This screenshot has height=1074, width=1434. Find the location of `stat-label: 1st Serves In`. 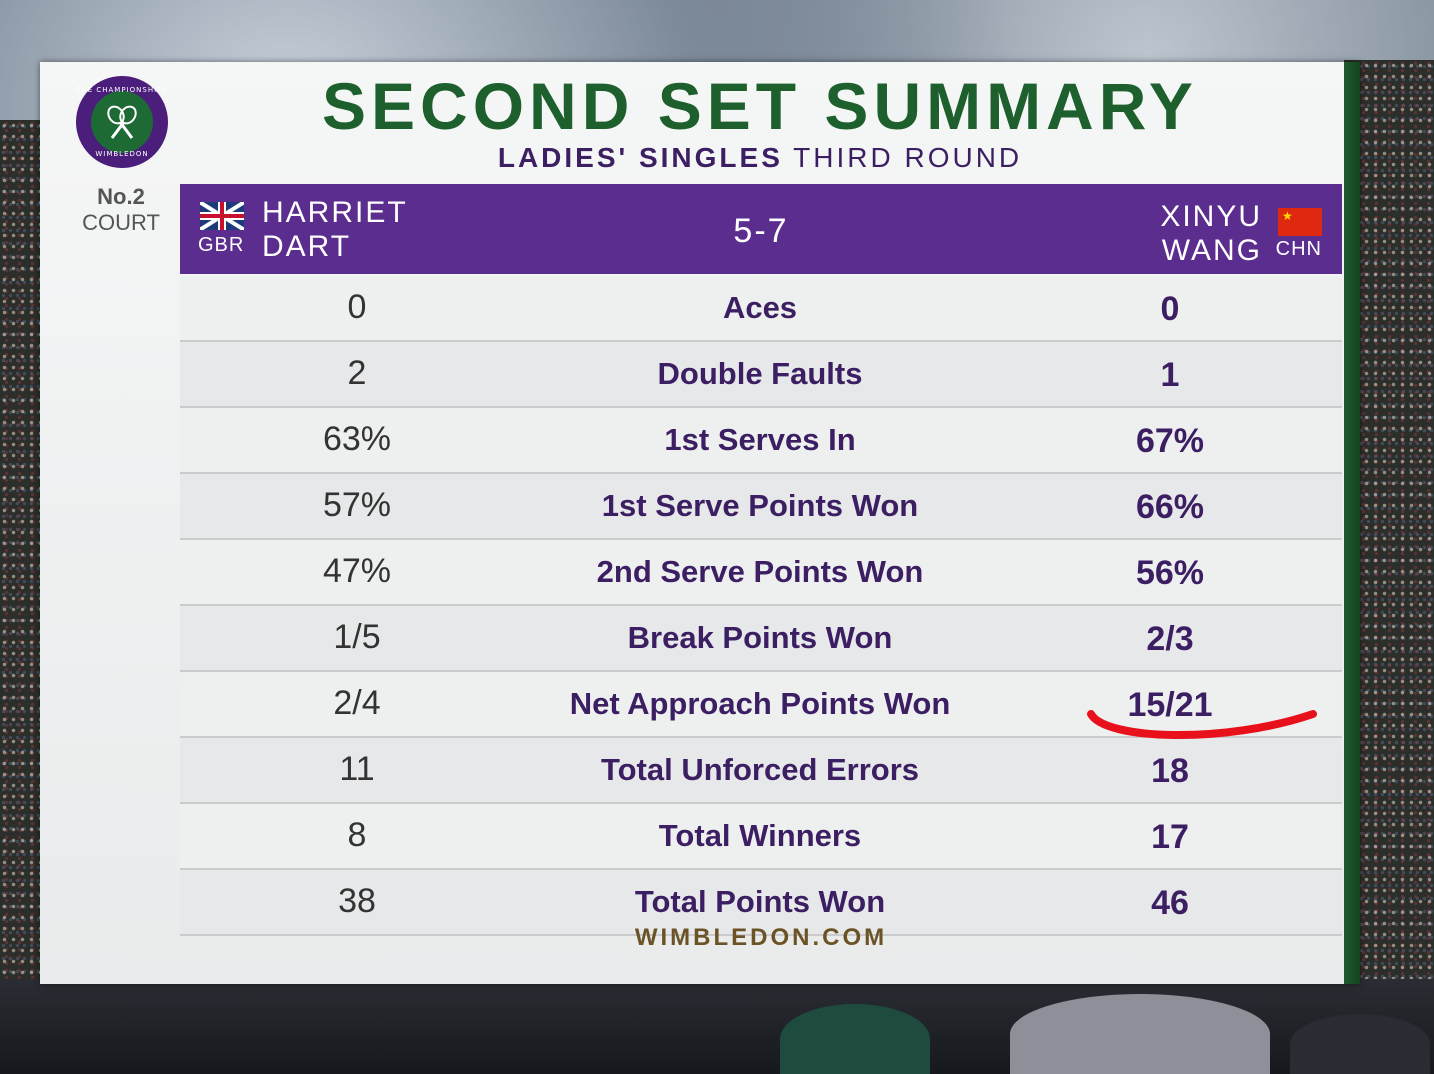

stat-label: 1st Serves In is located at coordinates (760, 439).